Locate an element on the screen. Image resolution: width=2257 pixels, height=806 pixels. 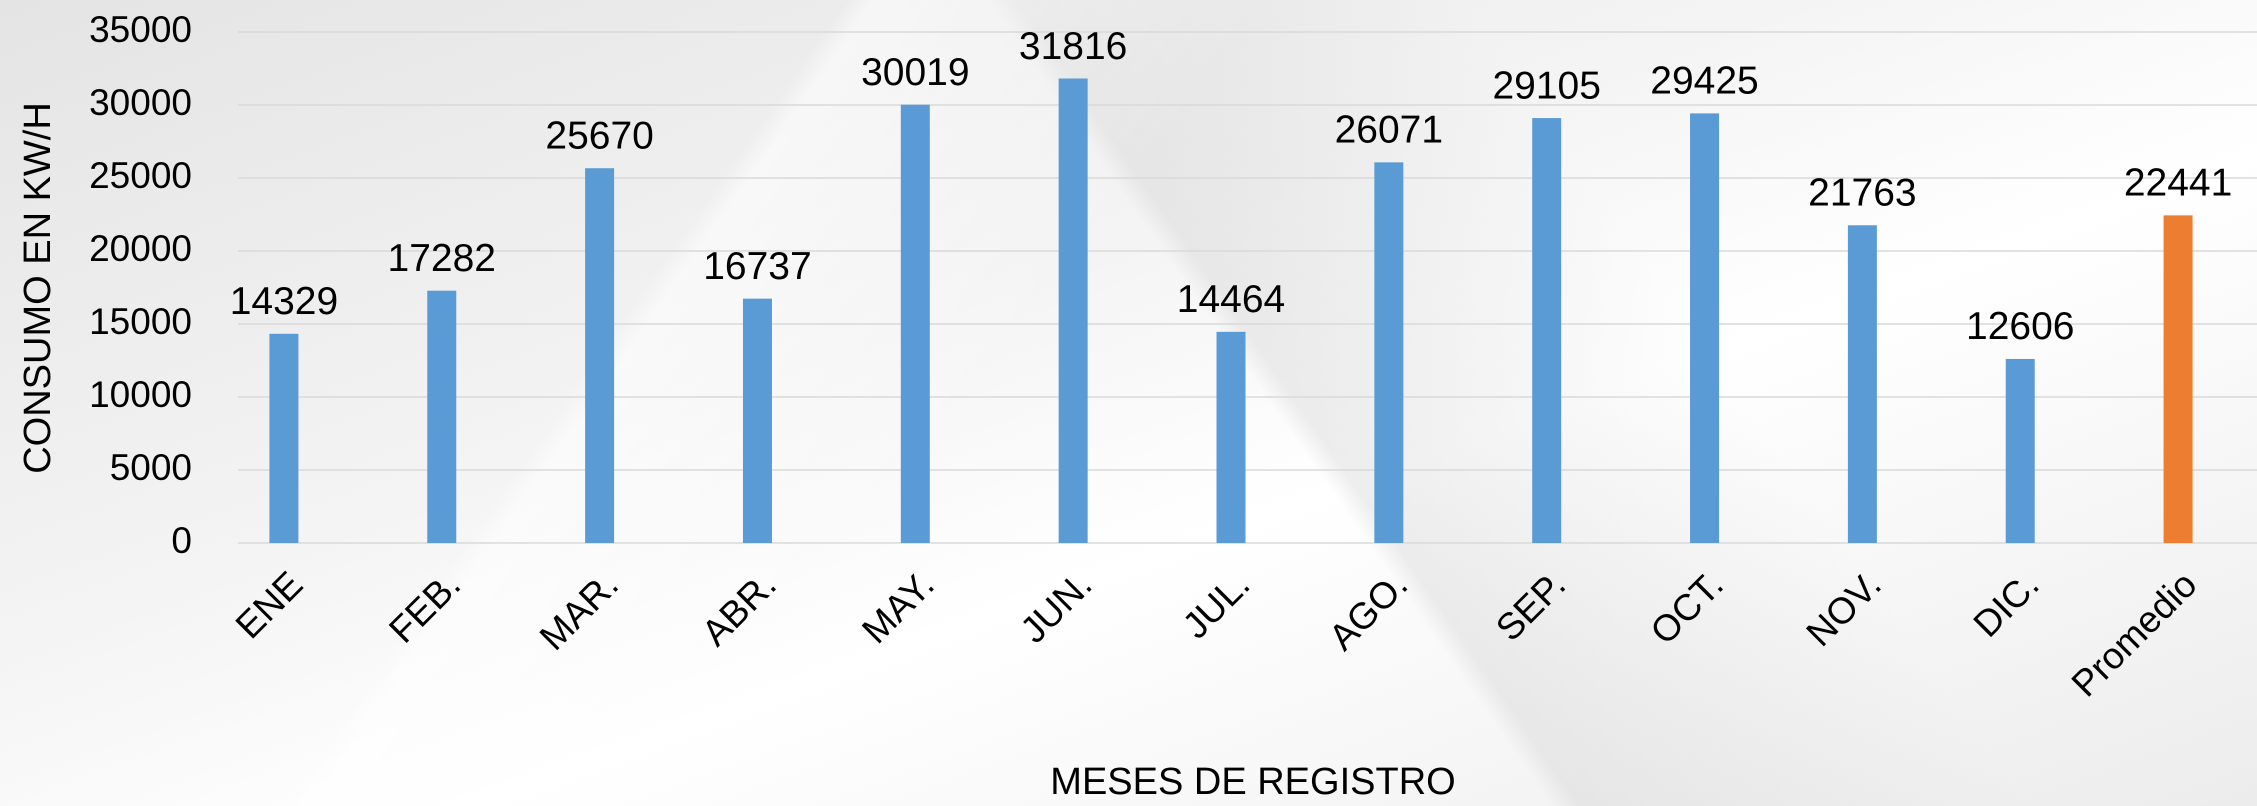
data-label: 29105 is located at coordinates (1546, 85).